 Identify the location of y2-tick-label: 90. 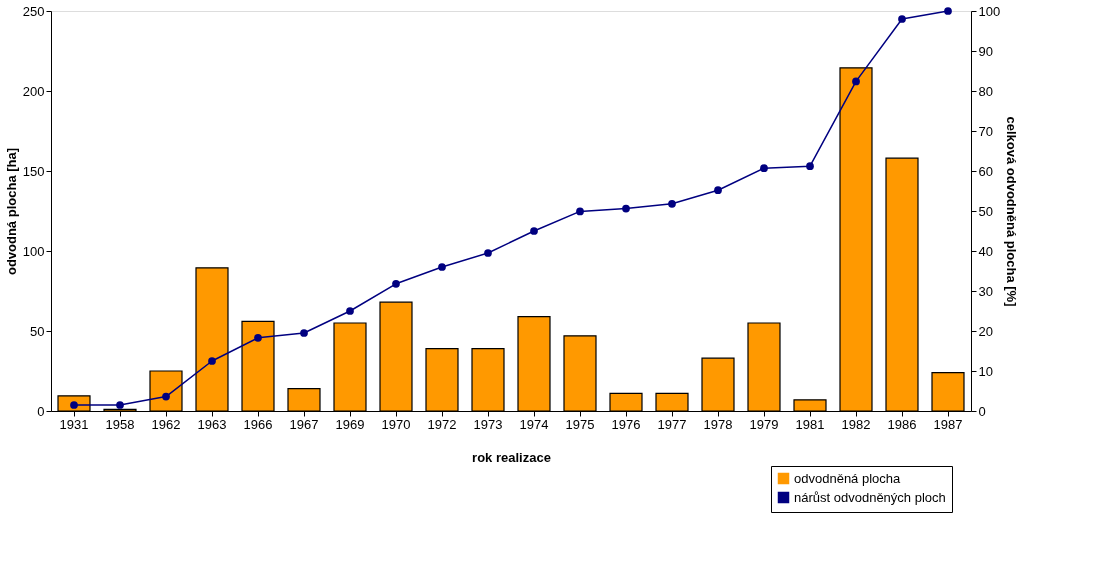
(985, 51).